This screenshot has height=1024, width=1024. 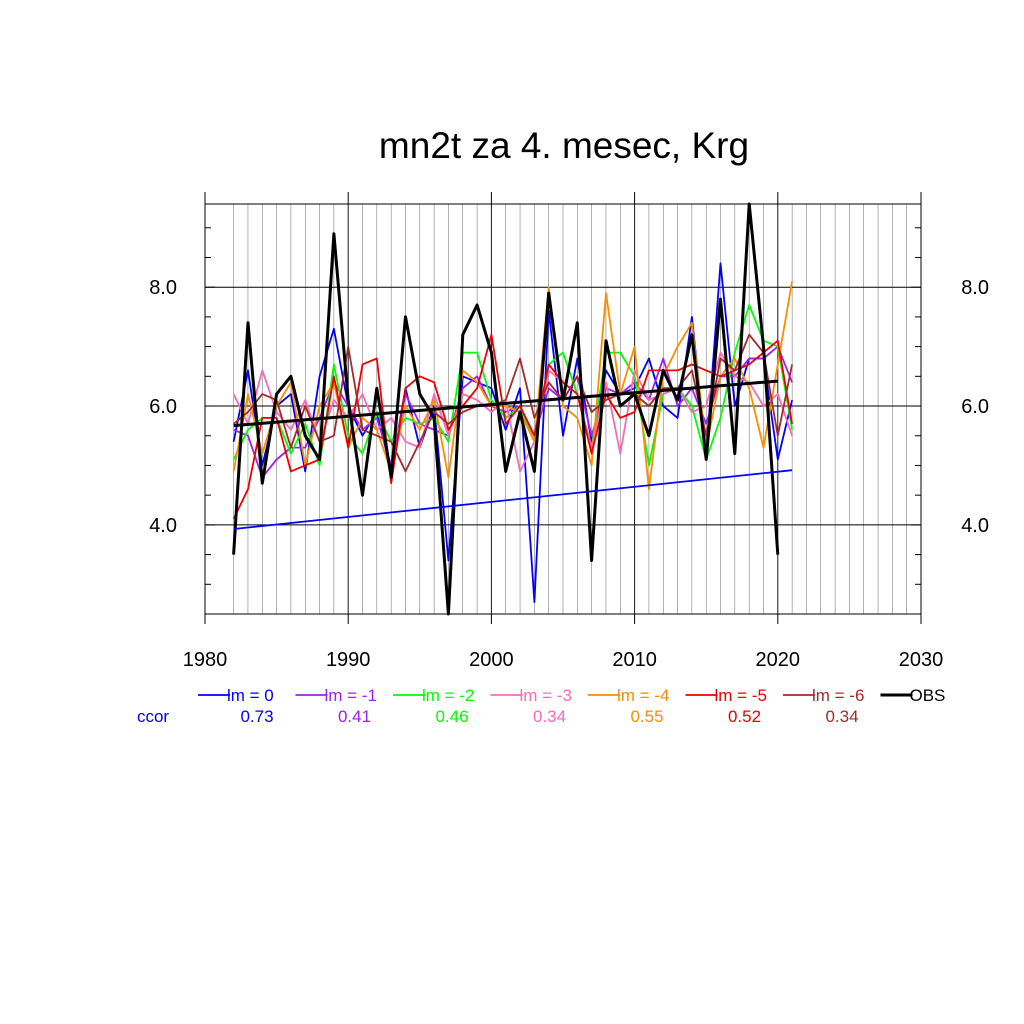 What do you see at coordinates (354, 716) in the screenshot?
I see `ccor-value: 0.41` at bounding box center [354, 716].